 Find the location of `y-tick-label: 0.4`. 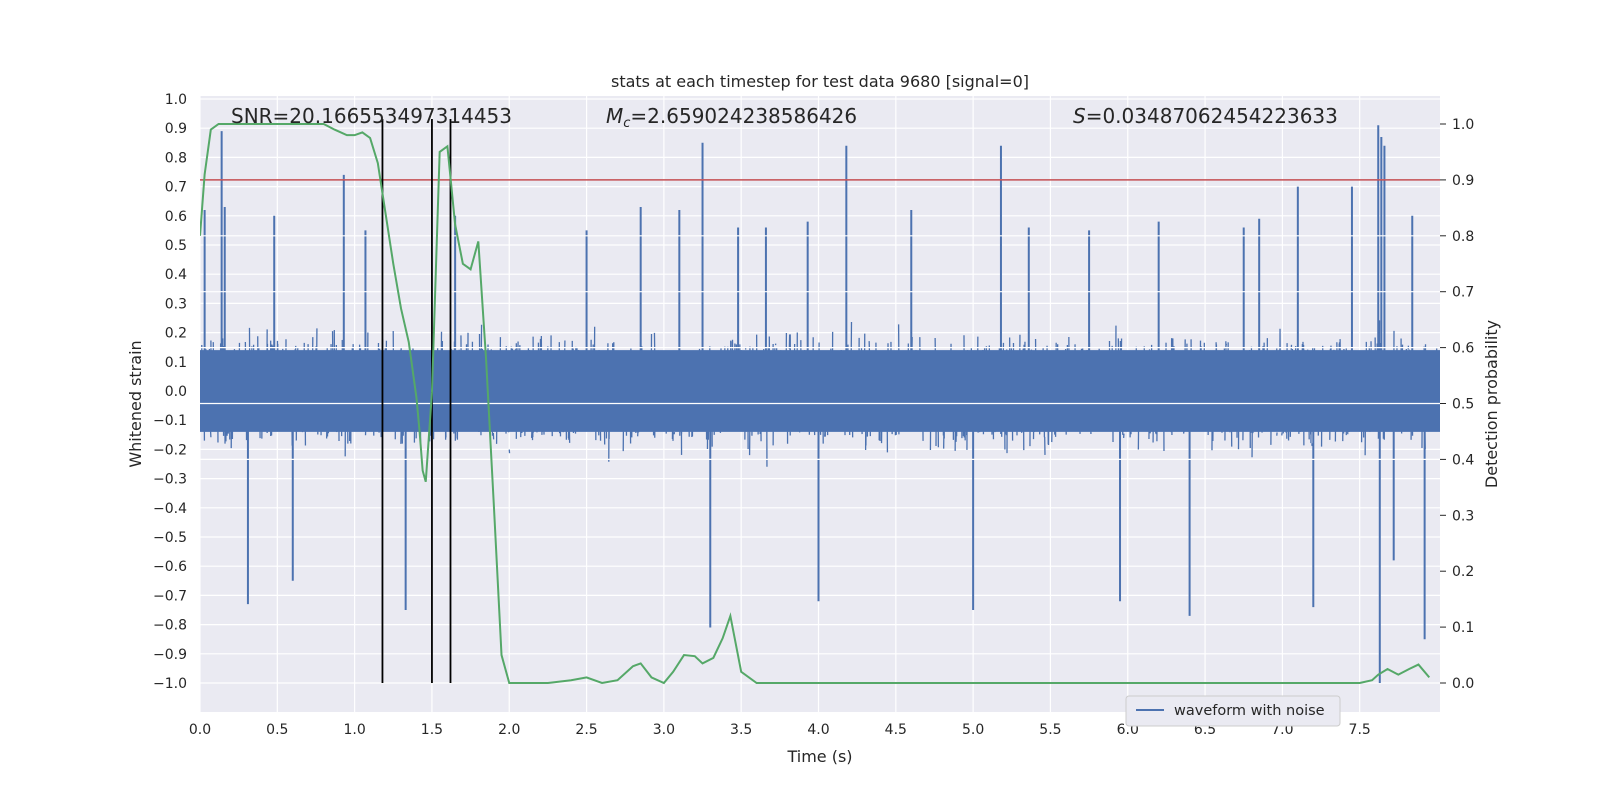

y-tick-label: 0.4 is located at coordinates (176, 275).